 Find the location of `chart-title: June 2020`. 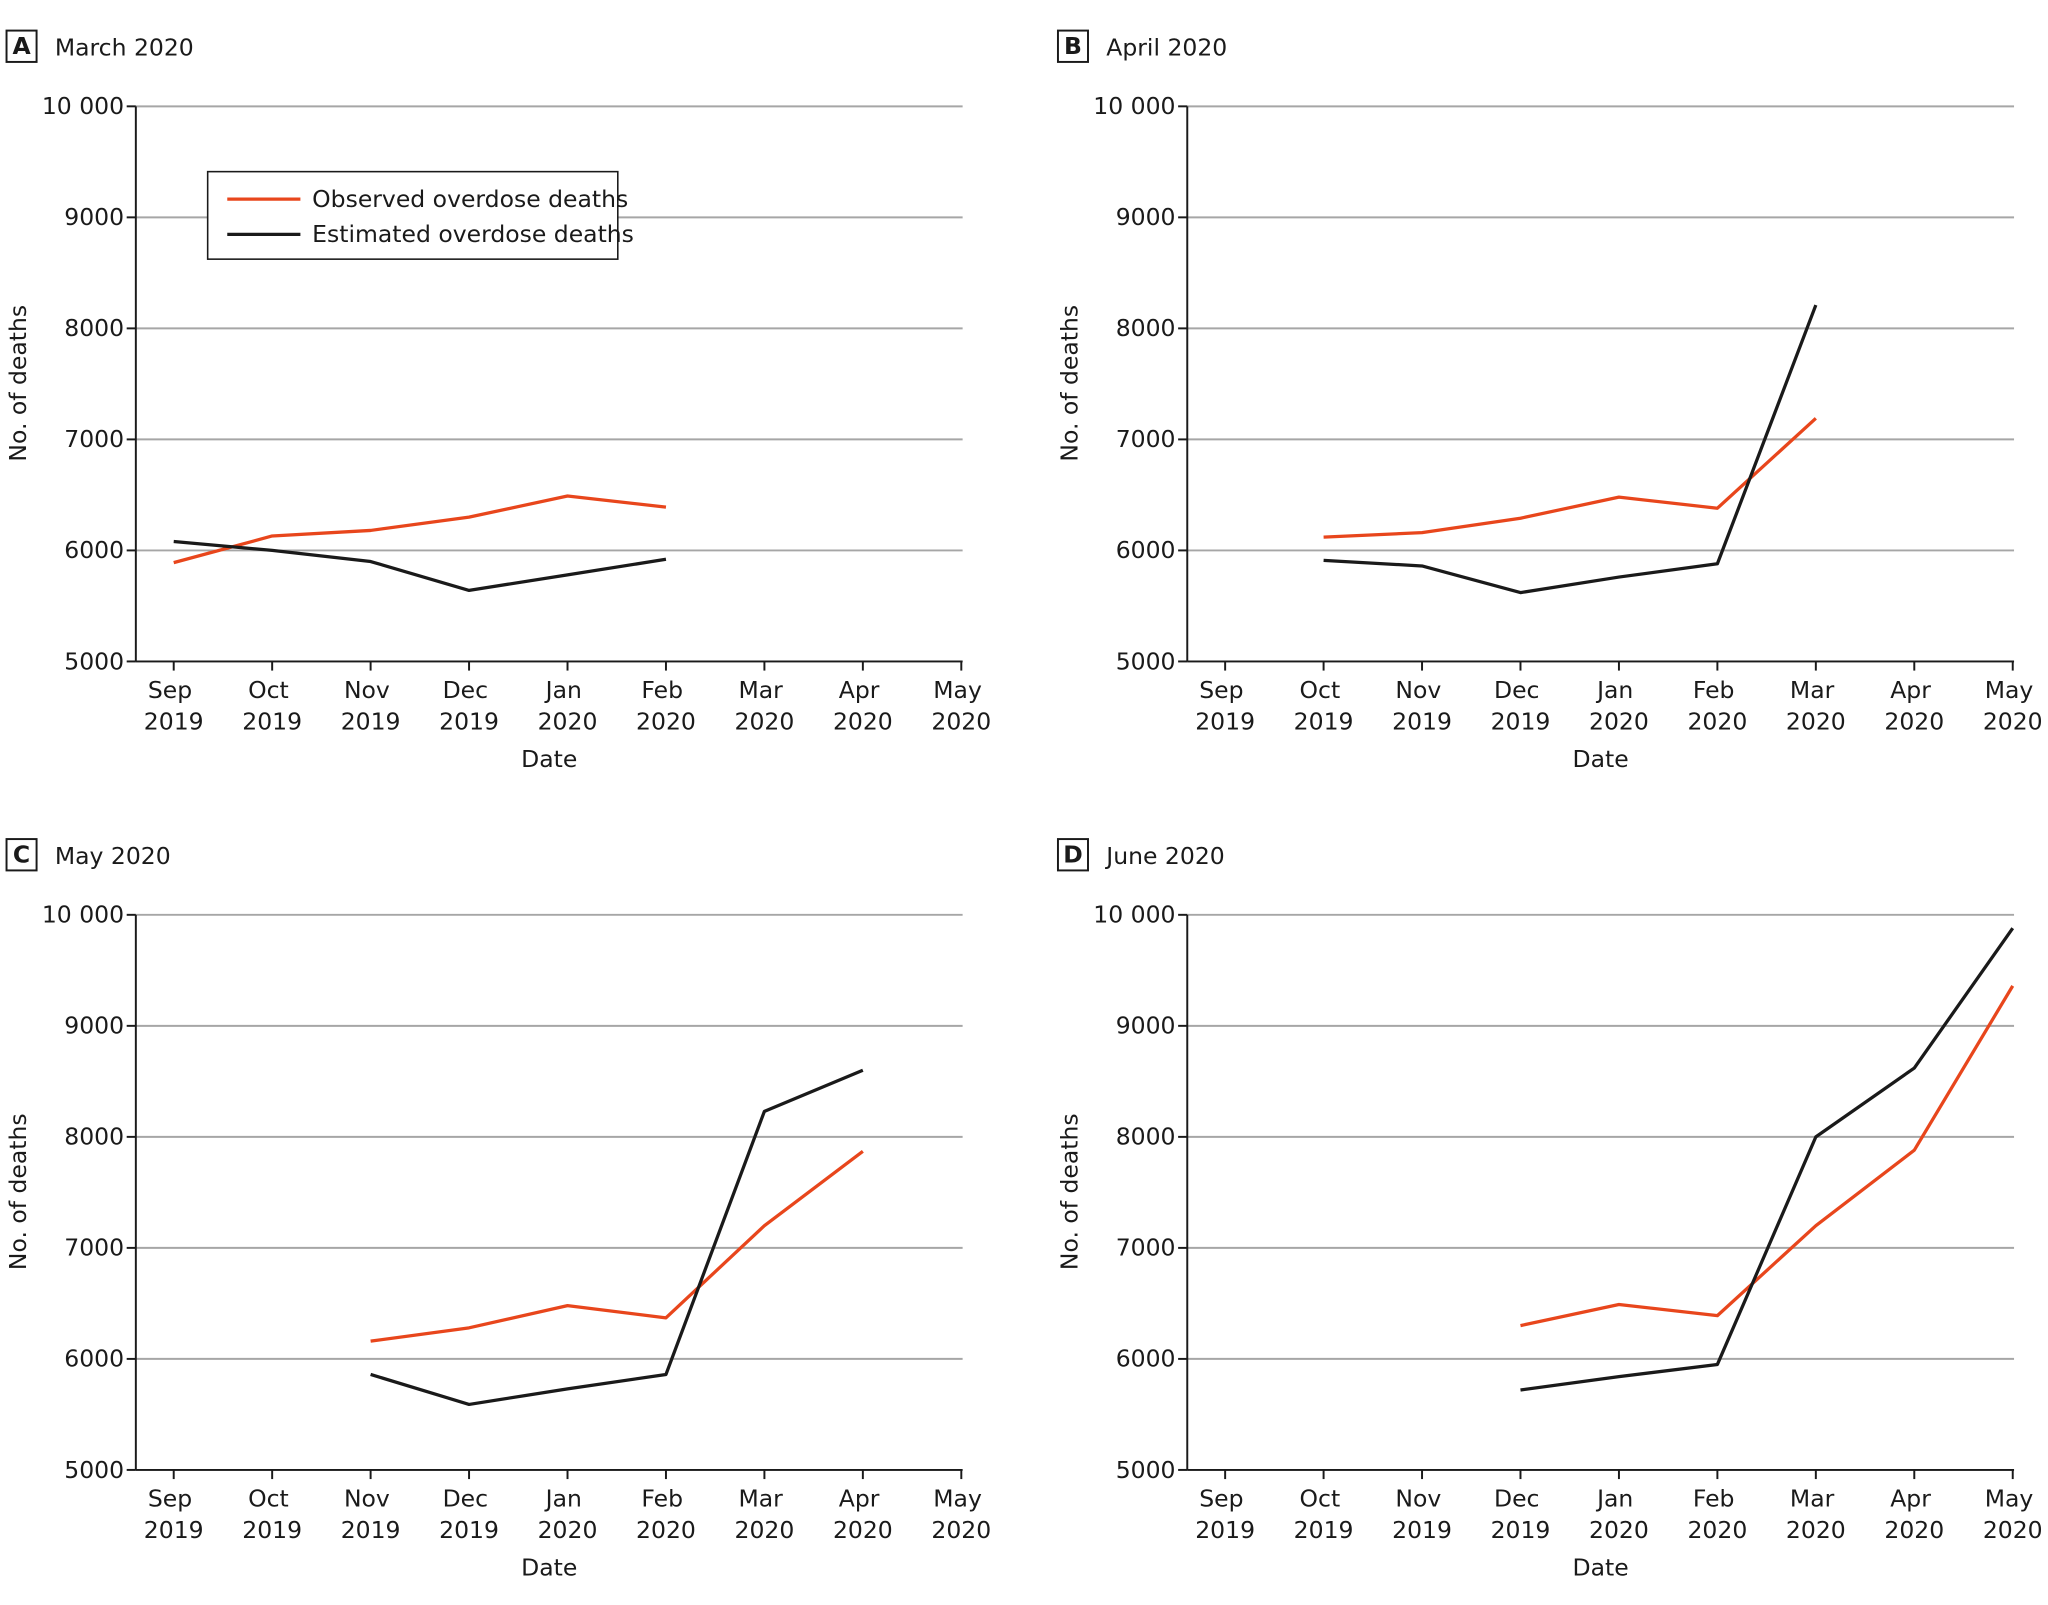

chart-title: June 2020 is located at coordinates (1164, 856).